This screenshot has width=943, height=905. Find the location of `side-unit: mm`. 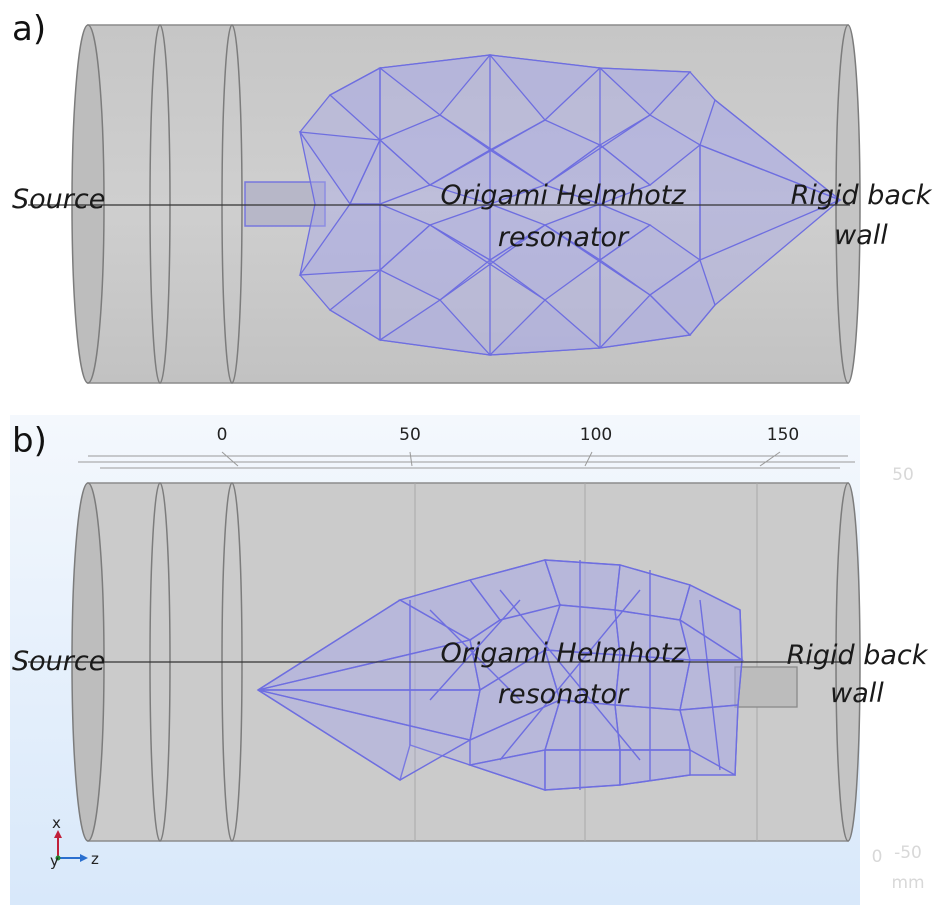

side-unit: mm is located at coordinates (907, 883).